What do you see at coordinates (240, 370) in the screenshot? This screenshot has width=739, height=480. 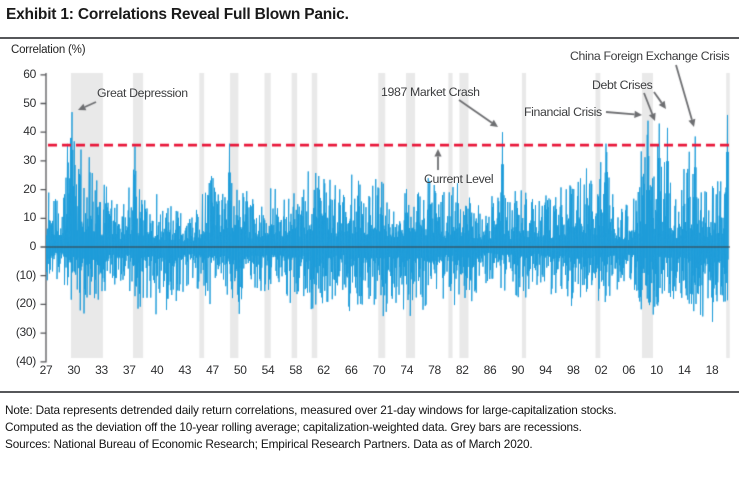 I see `x-tick-label: 50` at bounding box center [240, 370].